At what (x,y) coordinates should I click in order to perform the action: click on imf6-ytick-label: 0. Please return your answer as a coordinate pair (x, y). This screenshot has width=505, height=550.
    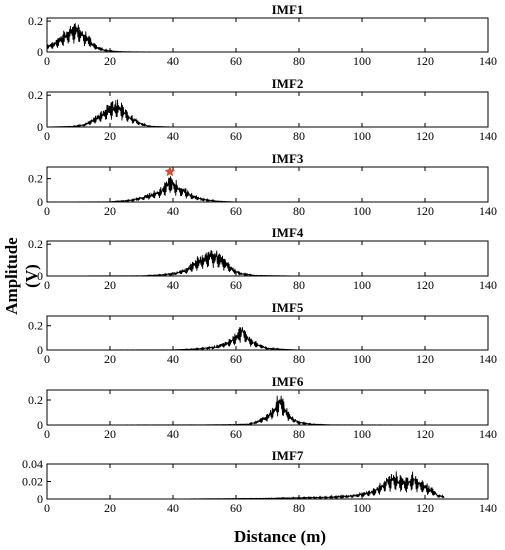
    Looking at the image, I should click on (40, 425).